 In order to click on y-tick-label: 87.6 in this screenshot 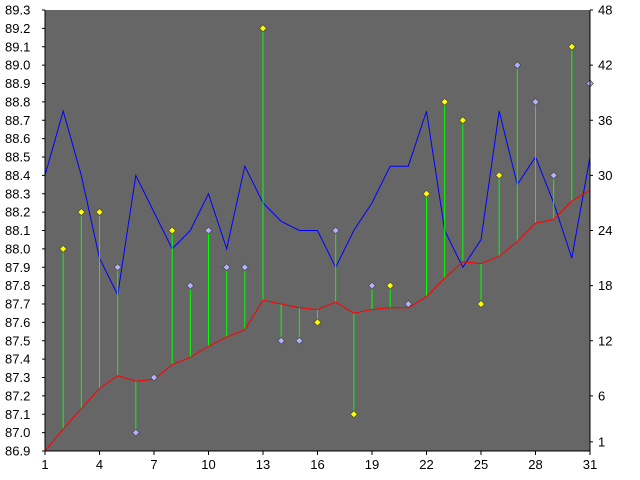, I will do `click(17, 322)`.